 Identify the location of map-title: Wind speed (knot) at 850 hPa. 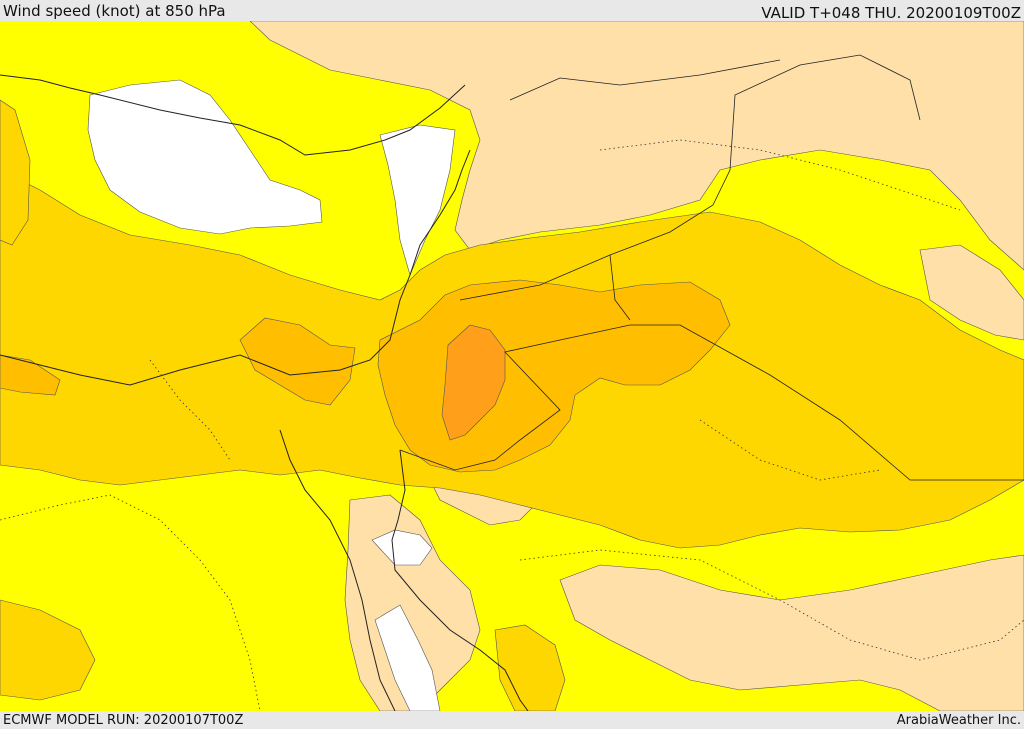
(114, 11).